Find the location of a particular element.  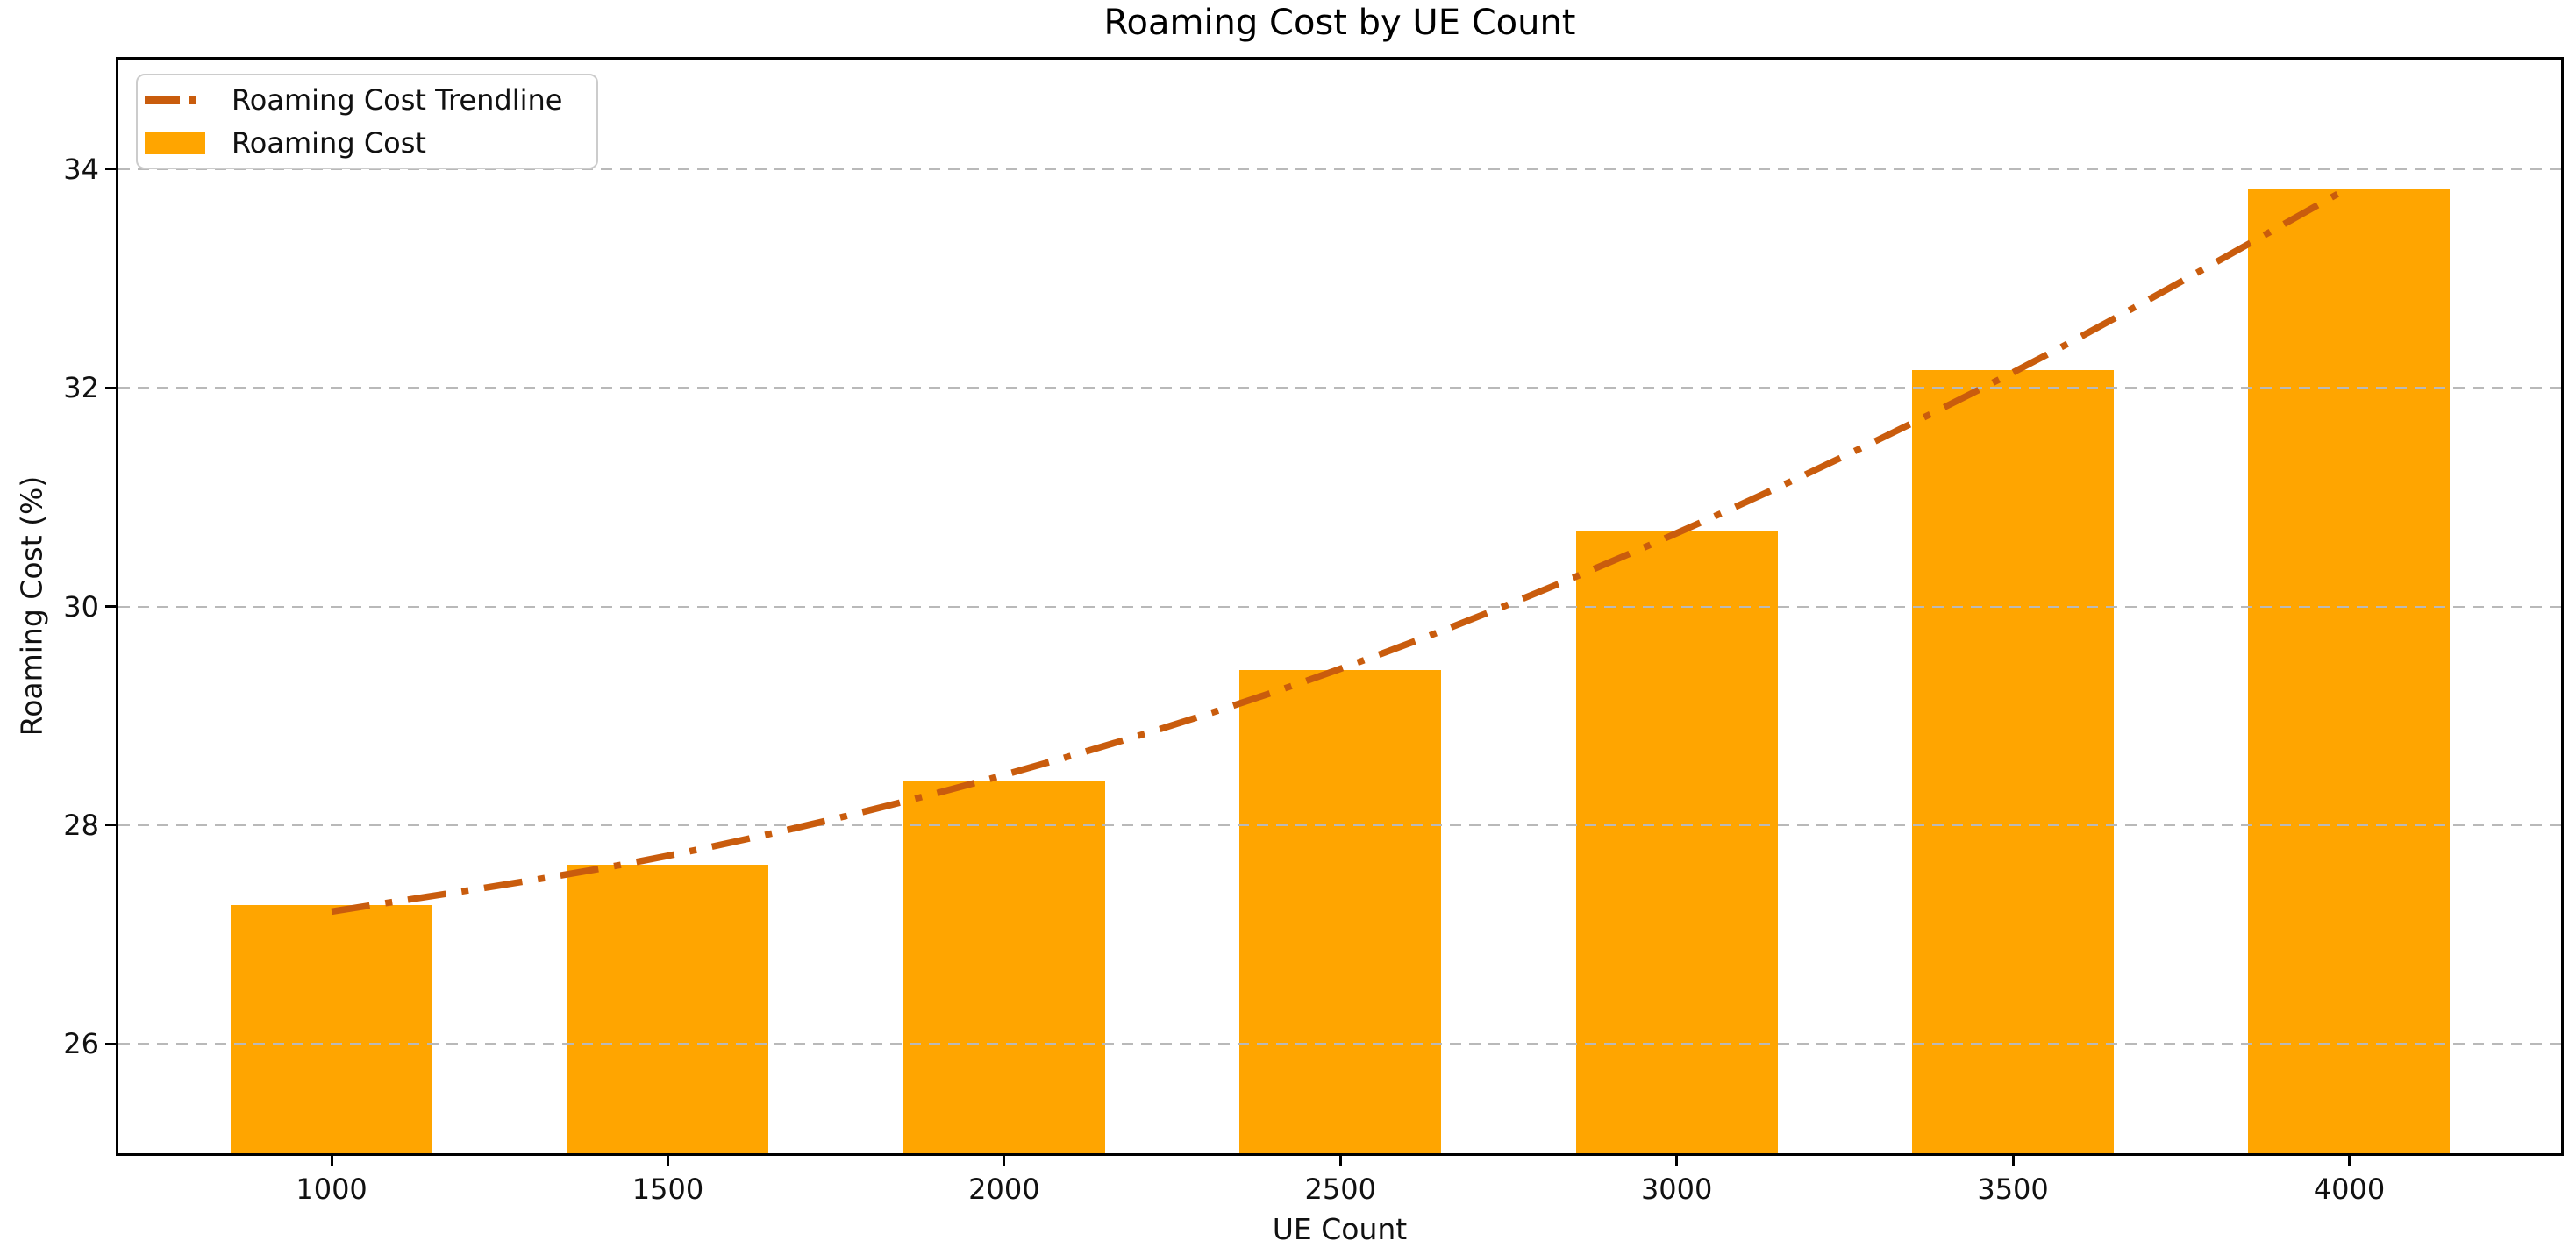

legend-label-trendline: Roaming Cost Trendline is located at coordinates (398, 100).